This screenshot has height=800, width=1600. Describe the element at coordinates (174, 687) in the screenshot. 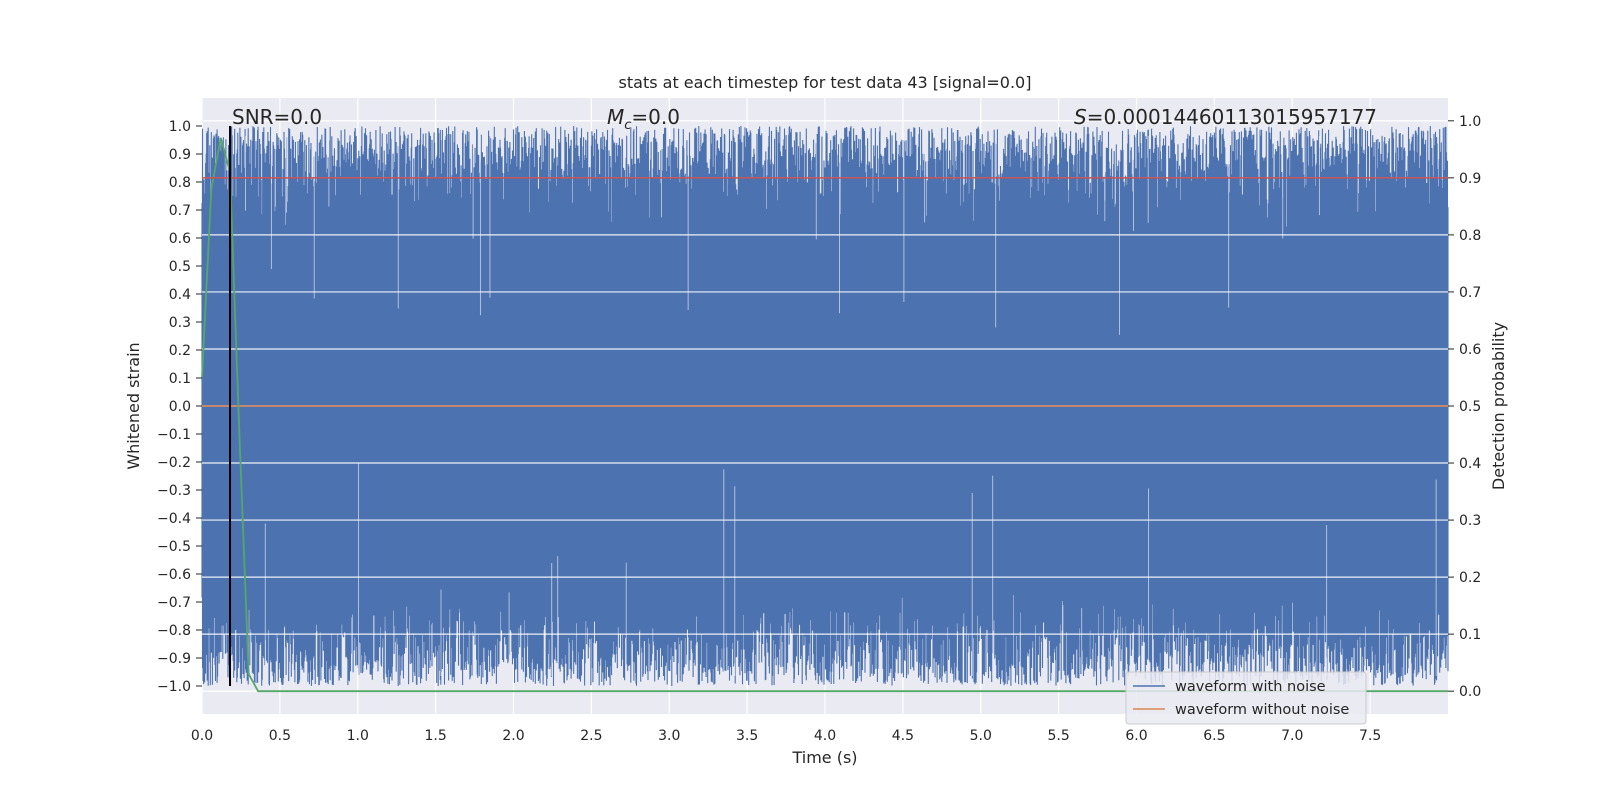

I see `y-tick-label: −1.0` at that location.